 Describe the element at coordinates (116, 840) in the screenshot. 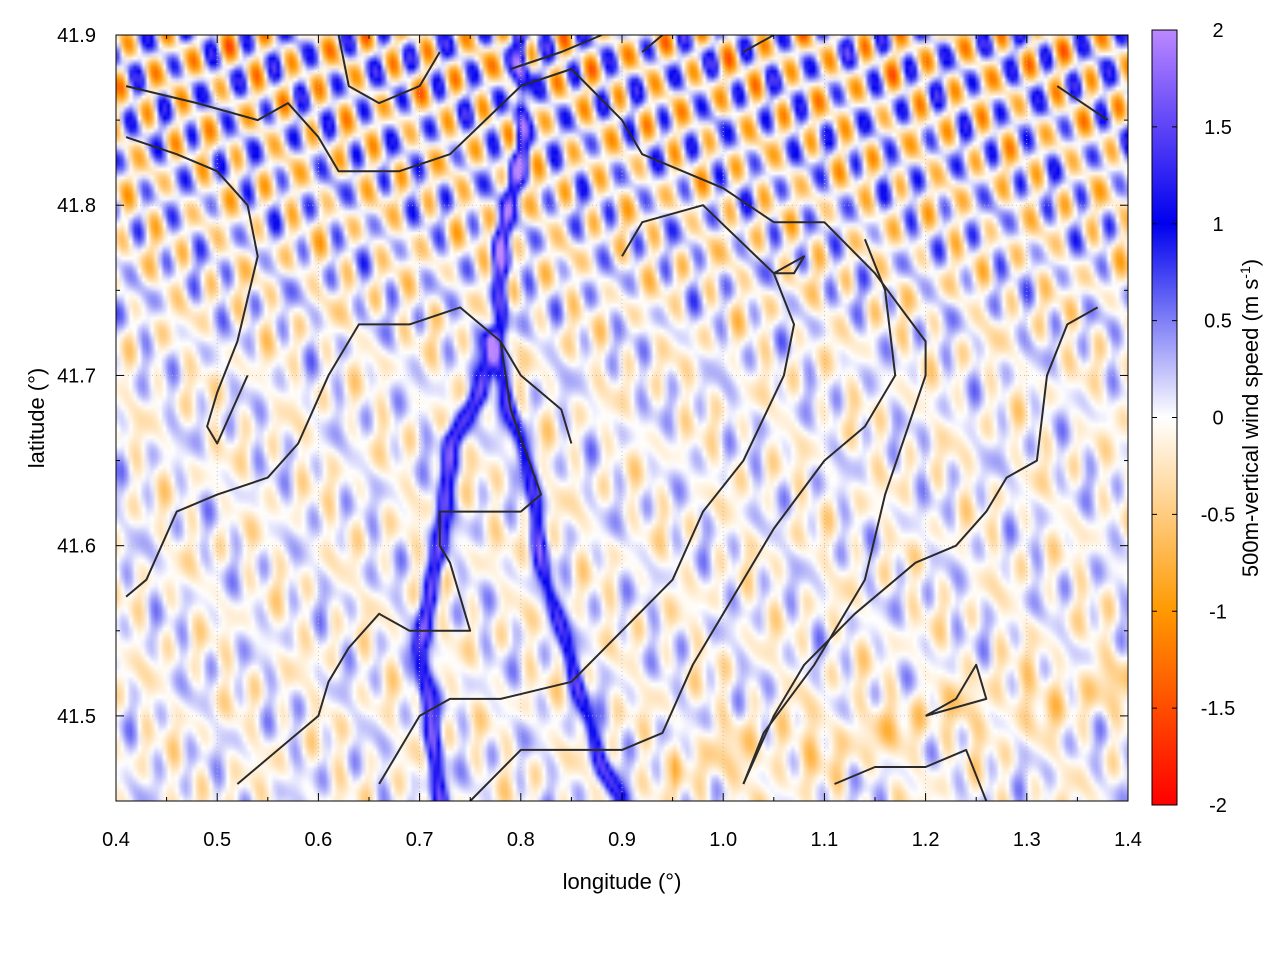

I see `x-tick-label: 0.4` at that location.